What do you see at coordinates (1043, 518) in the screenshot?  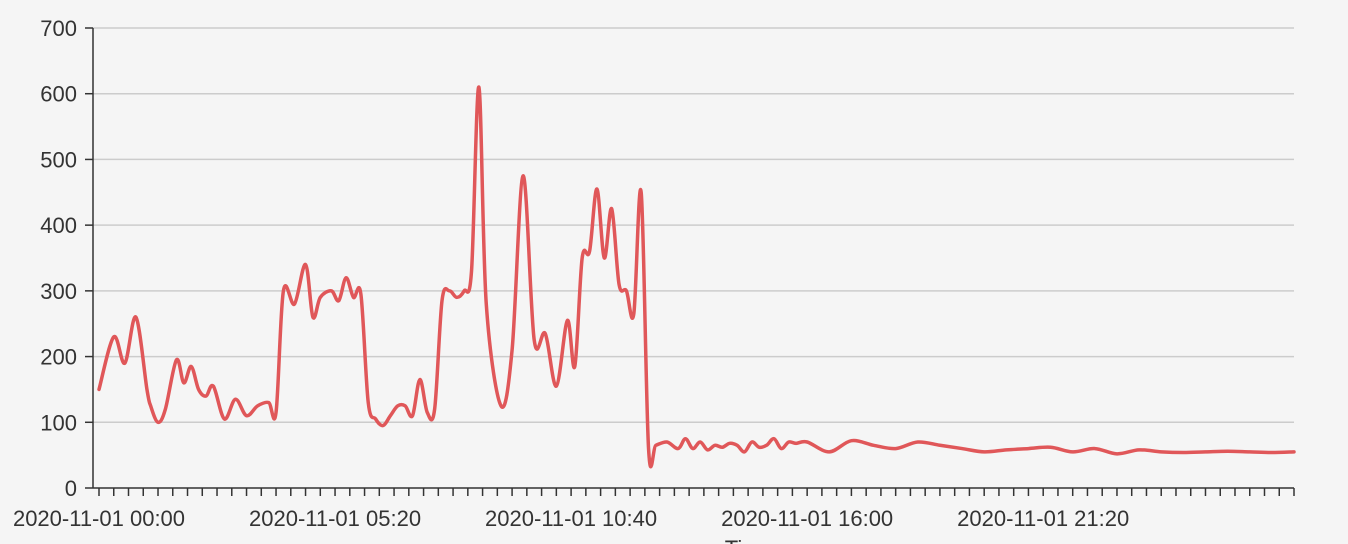 I see `x-tick-label: 2020-11-01 21:20` at bounding box center [1043, 518].